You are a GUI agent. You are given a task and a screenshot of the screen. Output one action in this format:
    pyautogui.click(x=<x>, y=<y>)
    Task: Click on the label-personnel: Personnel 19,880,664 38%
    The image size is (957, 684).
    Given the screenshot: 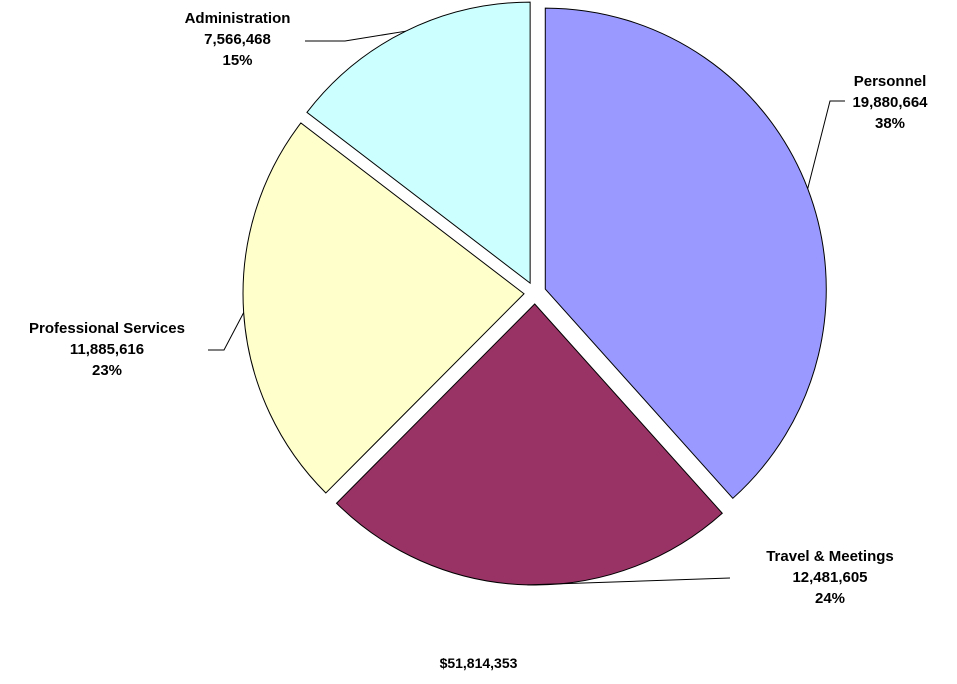 What is the action you would take?
    pyautogui.click(x=889, y=102)
    